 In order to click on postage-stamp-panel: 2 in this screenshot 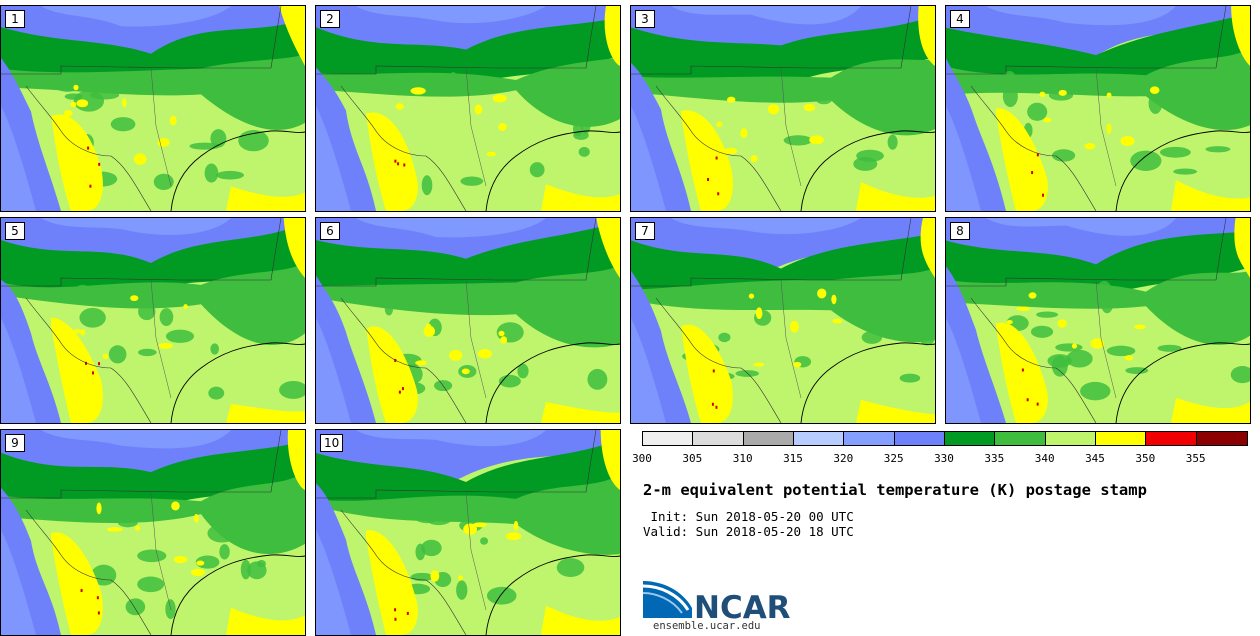, I will do `click(468, 108)`.